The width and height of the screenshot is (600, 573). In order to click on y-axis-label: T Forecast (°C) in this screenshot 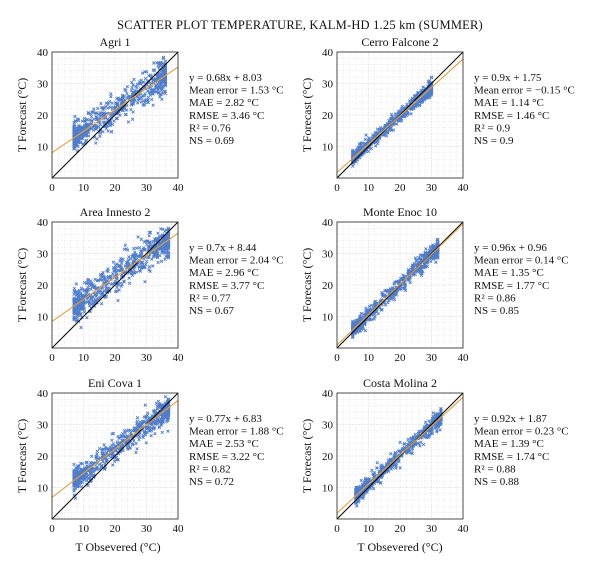, I will do `click(307, 285)`.